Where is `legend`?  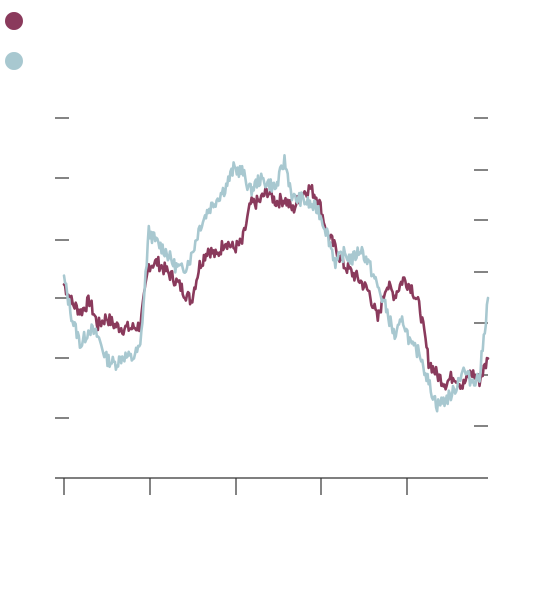
legend is located at coordinates (18, 51).